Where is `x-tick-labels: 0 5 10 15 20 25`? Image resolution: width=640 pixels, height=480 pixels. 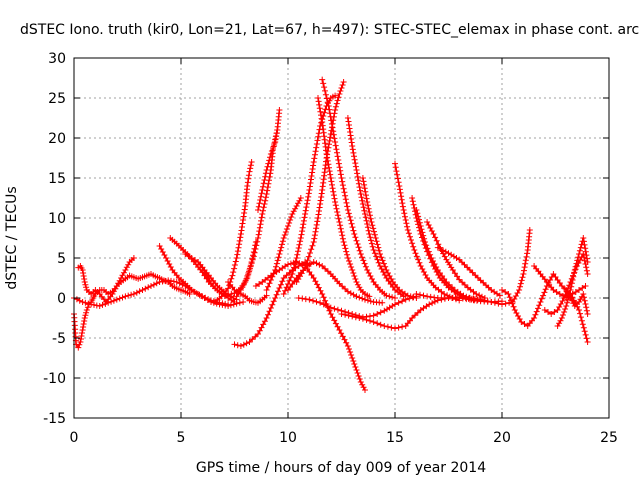 x-tick-labels: 0 5 10 15 20 25 is located at coordinates (344, 438).